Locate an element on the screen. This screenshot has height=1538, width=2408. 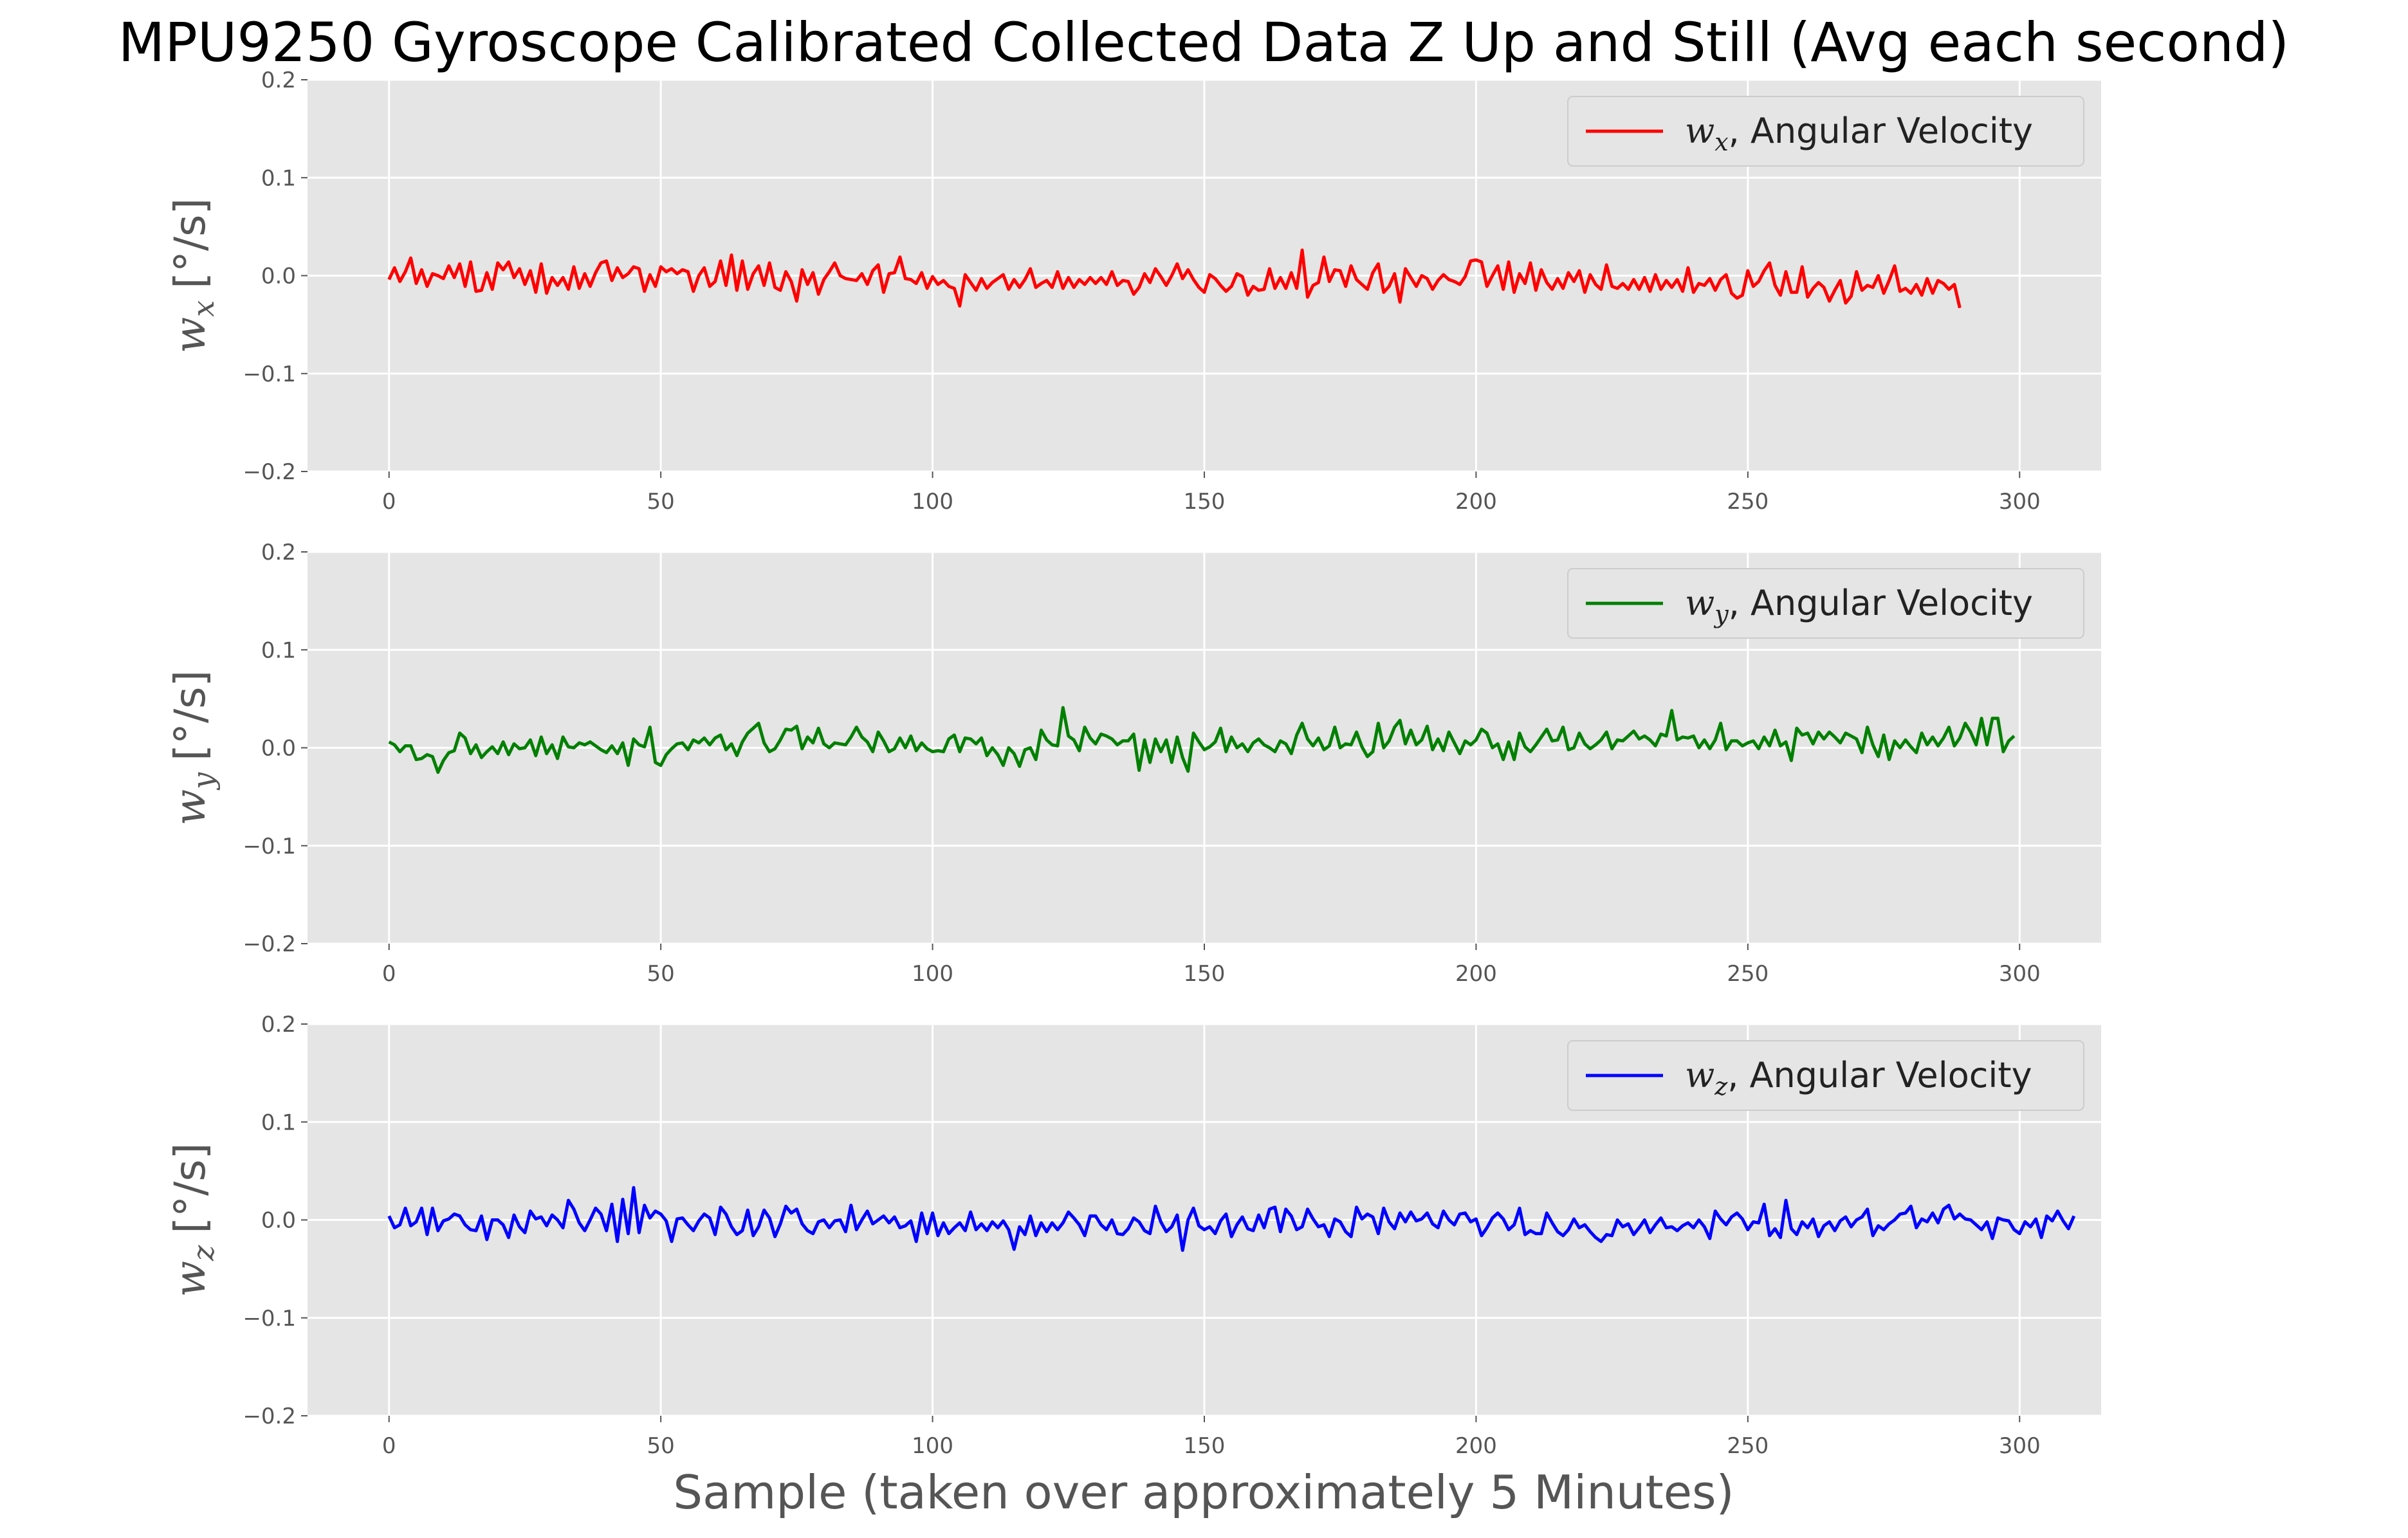
legend-wz: wz, Angular Velocity is located at coordinates (1826, 1075).